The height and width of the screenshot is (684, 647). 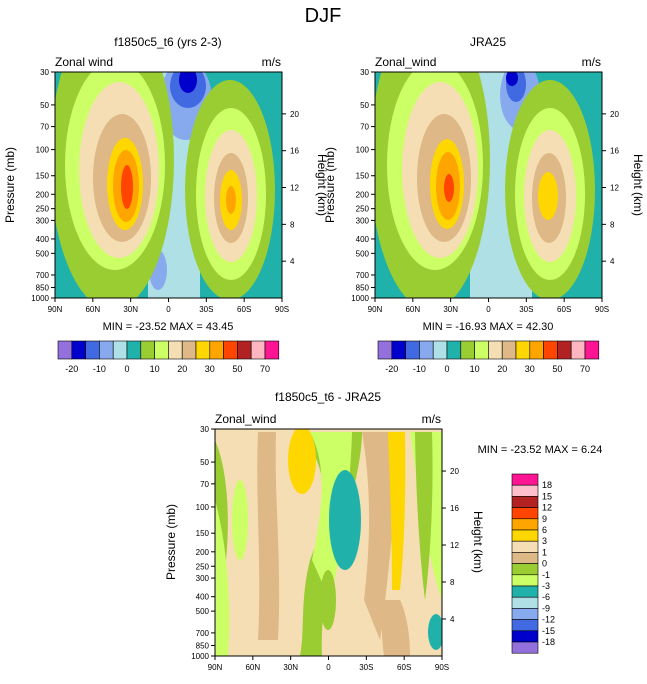 What do you see at coordinates (328, 542) in the screenshot?
I see `panel-3-contours` at bounding box center [328, 542].